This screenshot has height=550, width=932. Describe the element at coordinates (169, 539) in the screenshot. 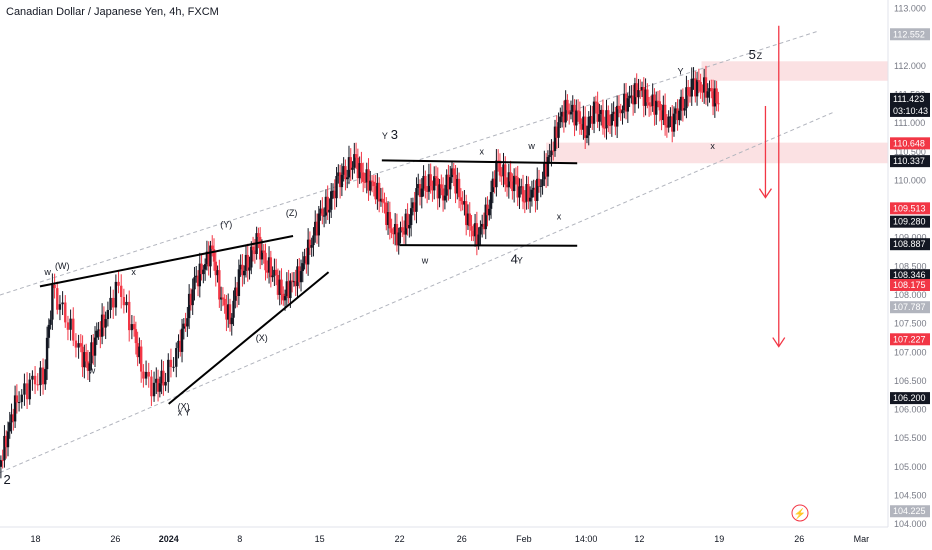

I see `x-tick-label: 2024` at that location.